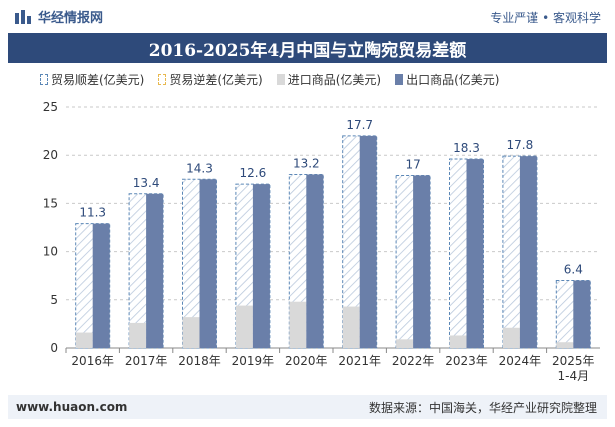 The width and height of the screenshot is (615, 427). I want to click on x-tick-label: 2021年, so click(359, 361).